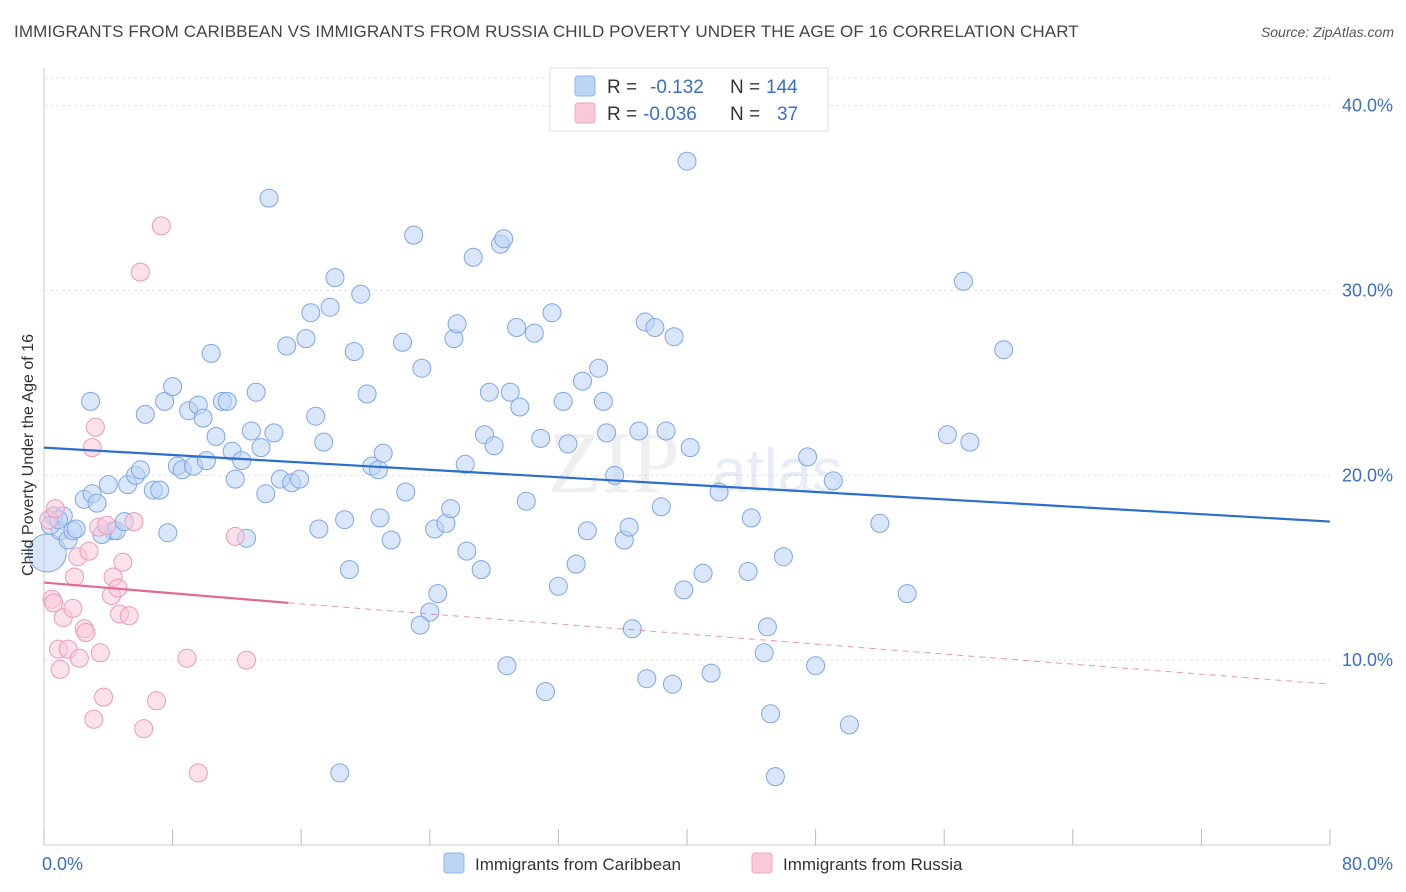 This screenshot has height=892, width=1406. What do you see at coordinates (622, 87) in the screenshot?
I see `stats-r-label-caribbean: R =` at bounding box center [622, 87].